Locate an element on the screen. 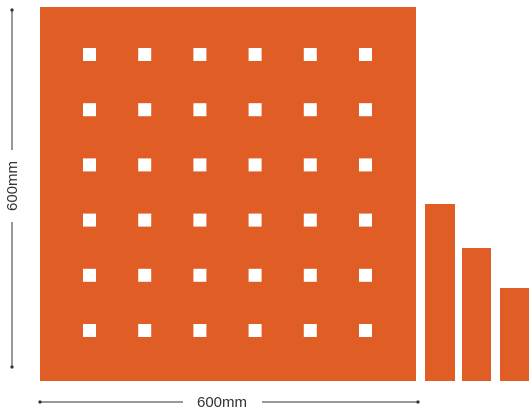  width-dimension: 600mm is located at coordinates (229, 402).